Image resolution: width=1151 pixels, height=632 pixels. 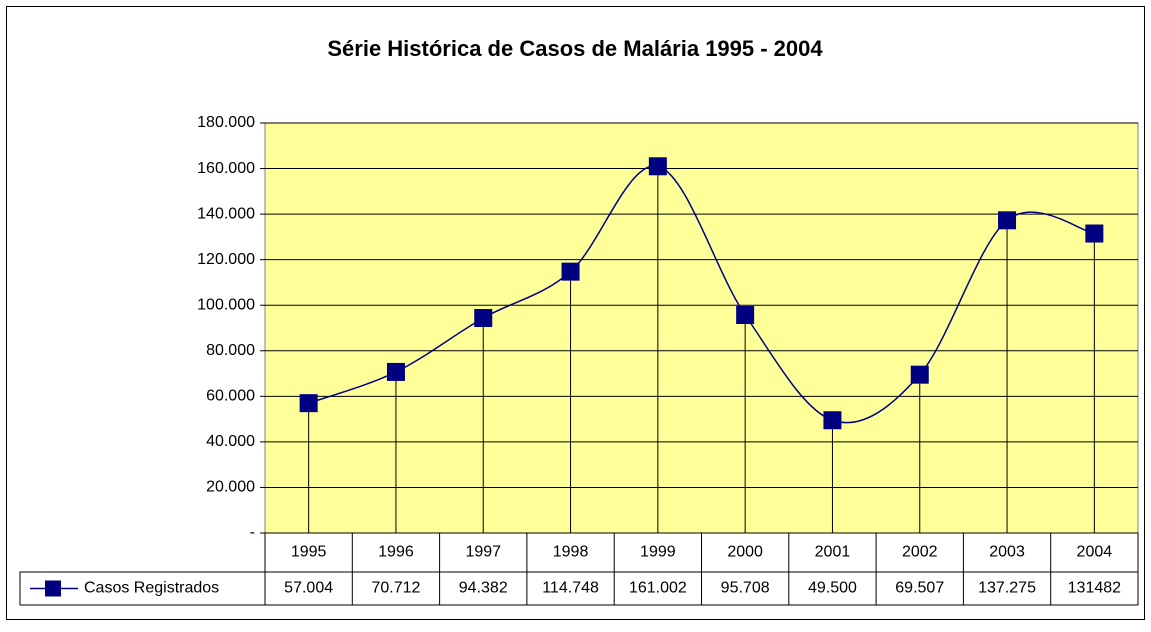 I want to click on value-label: 95.708, so click(x=745, y=588).